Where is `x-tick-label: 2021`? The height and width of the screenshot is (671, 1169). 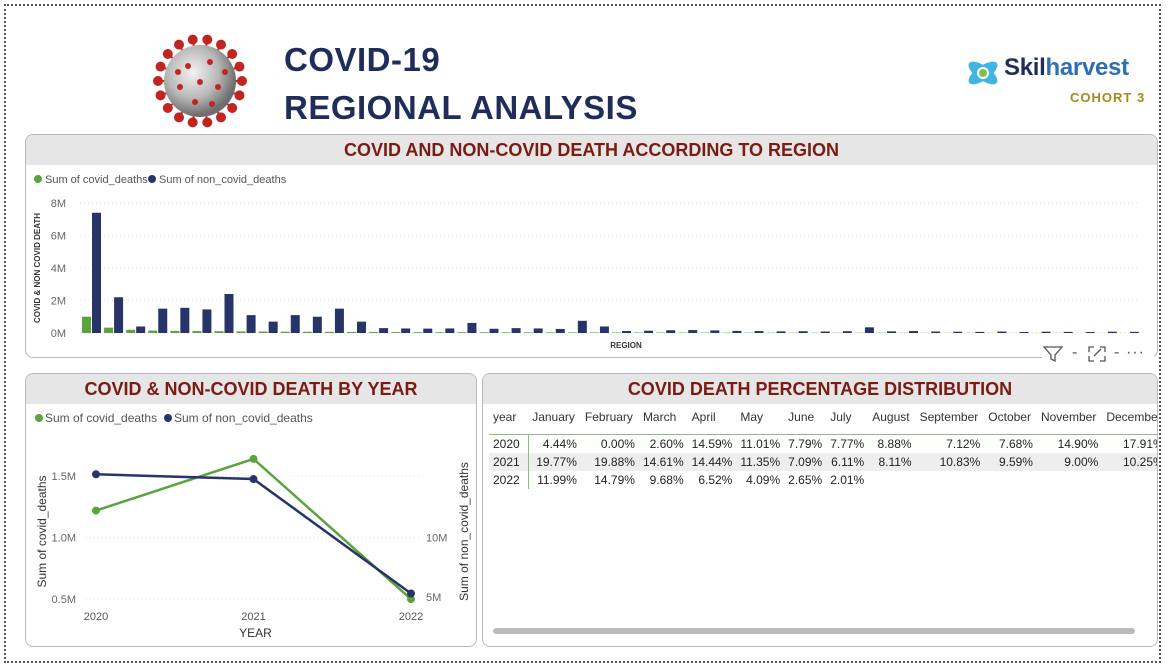 x-tick-label: 2021 is located at coordinates (253, 617).